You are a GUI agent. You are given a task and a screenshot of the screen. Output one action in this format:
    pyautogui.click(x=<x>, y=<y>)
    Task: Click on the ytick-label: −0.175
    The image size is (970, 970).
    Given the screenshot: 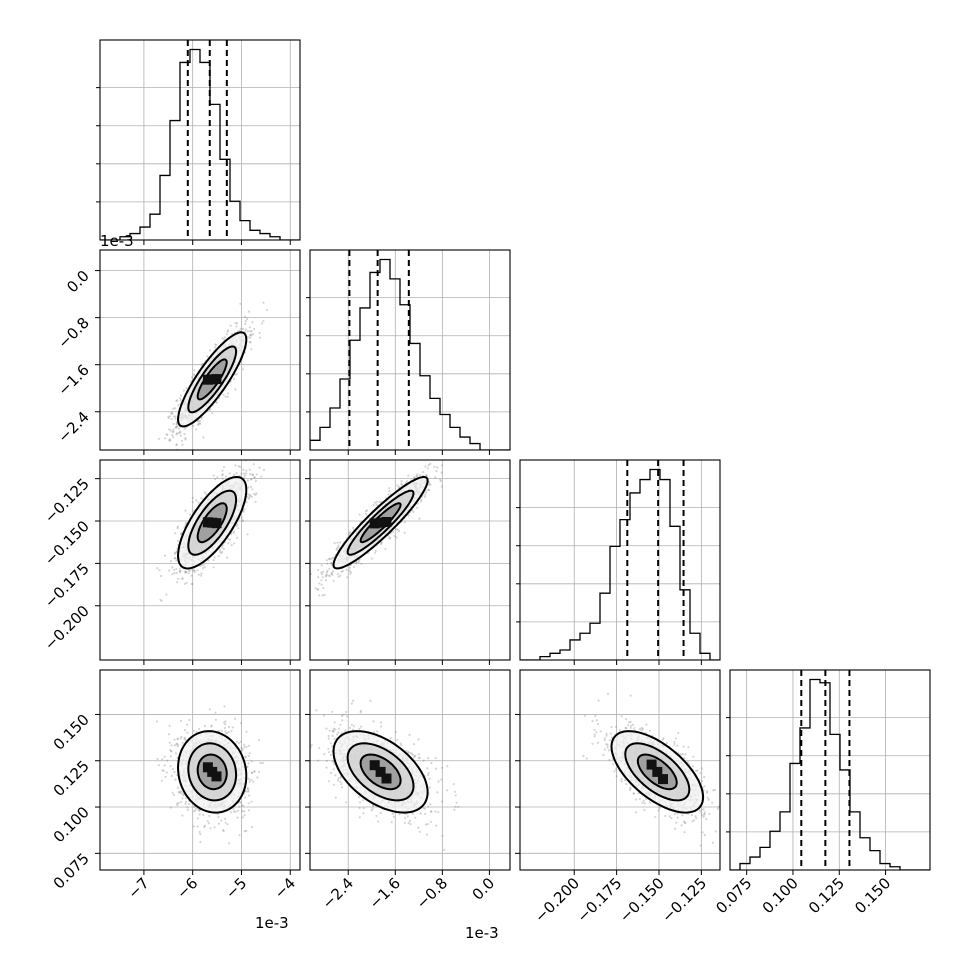 What is the action you would take?
    pyautogui.click(x=67, y=585)
    